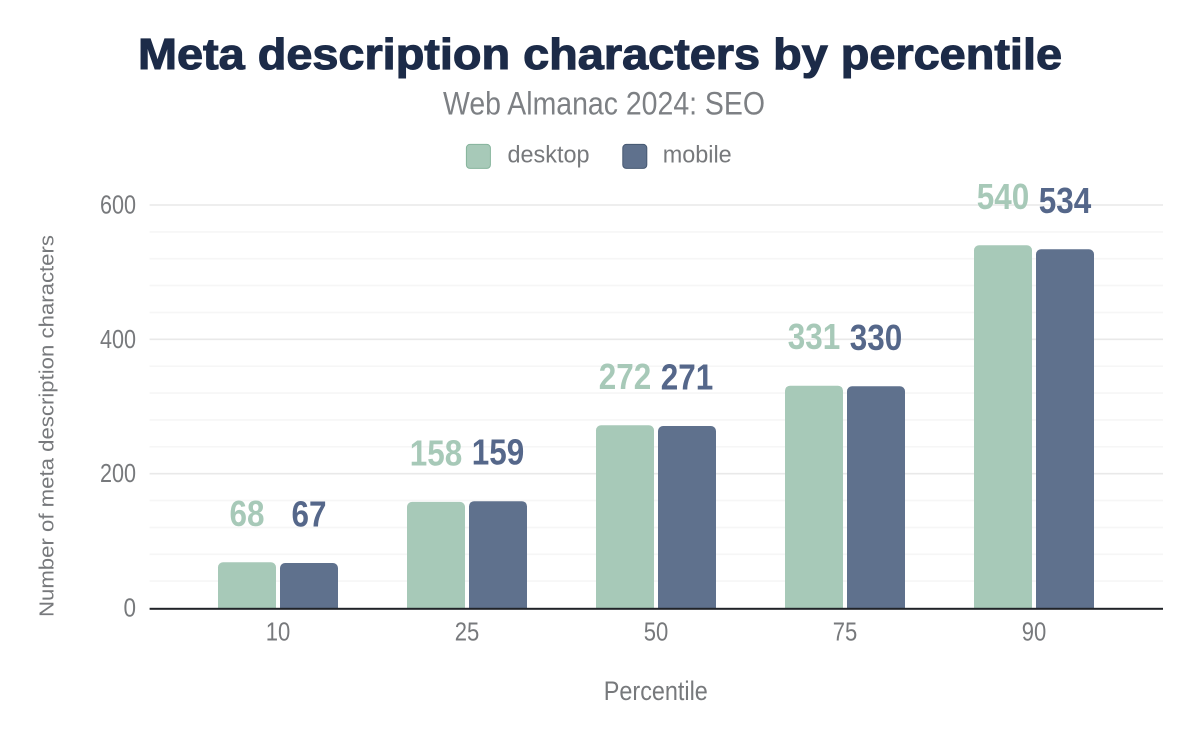 The image size is (1200, 742). Describe the element at coordinates (876, 337) in the screenshot. I see `svg-text: 330` at that location.